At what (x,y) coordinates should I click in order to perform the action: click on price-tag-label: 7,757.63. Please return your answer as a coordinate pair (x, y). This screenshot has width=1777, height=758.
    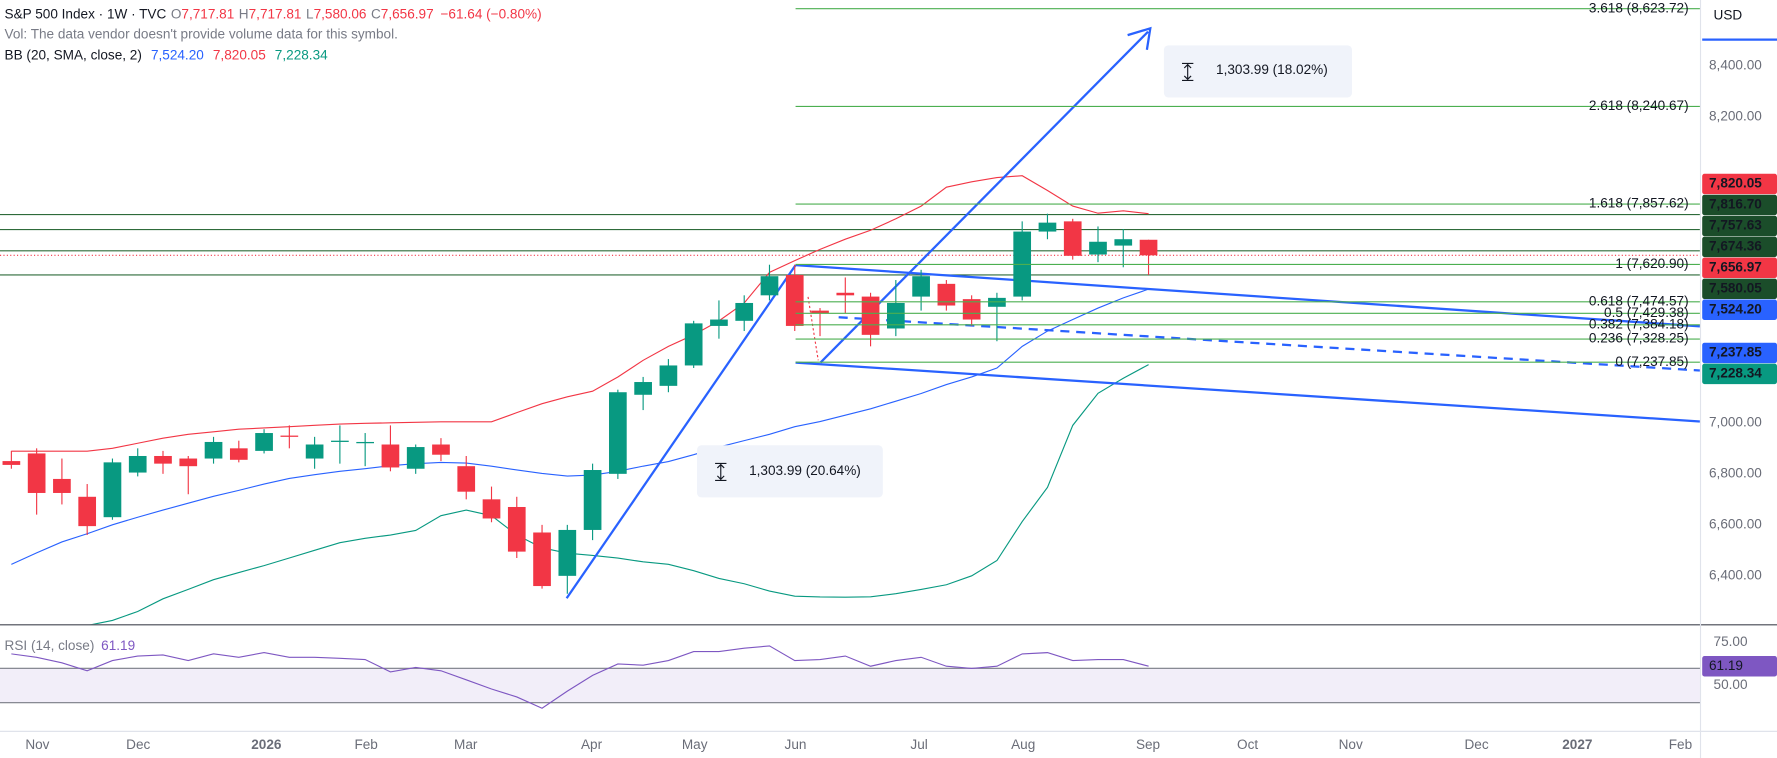
    Looking at the image, I should click on (1735, 224).